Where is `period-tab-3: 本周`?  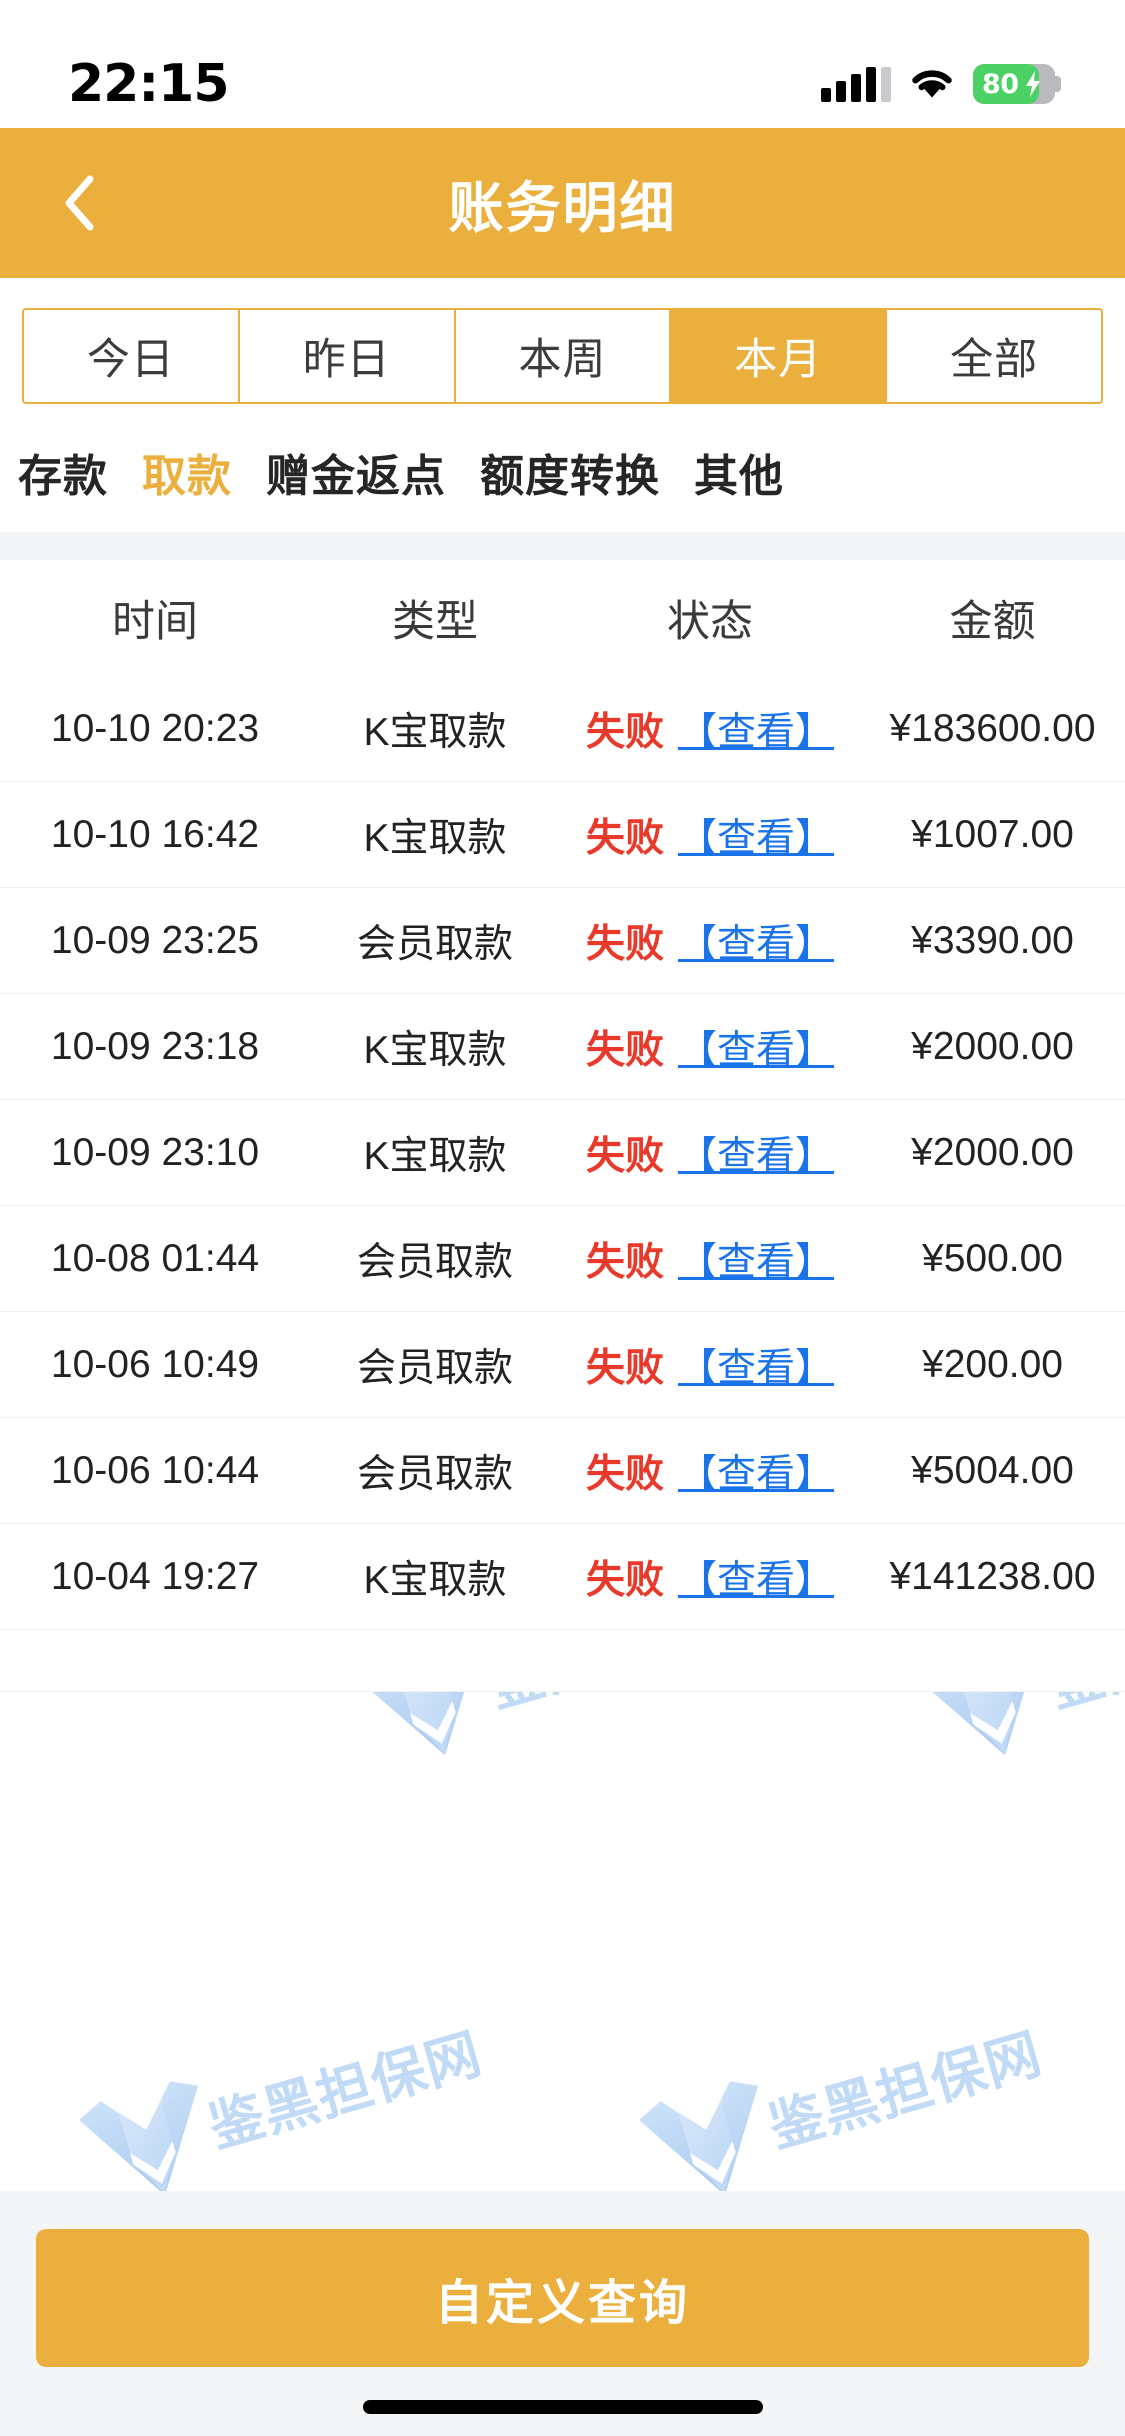 period-tab-3: 本周 is located at coordinates (563, 356).